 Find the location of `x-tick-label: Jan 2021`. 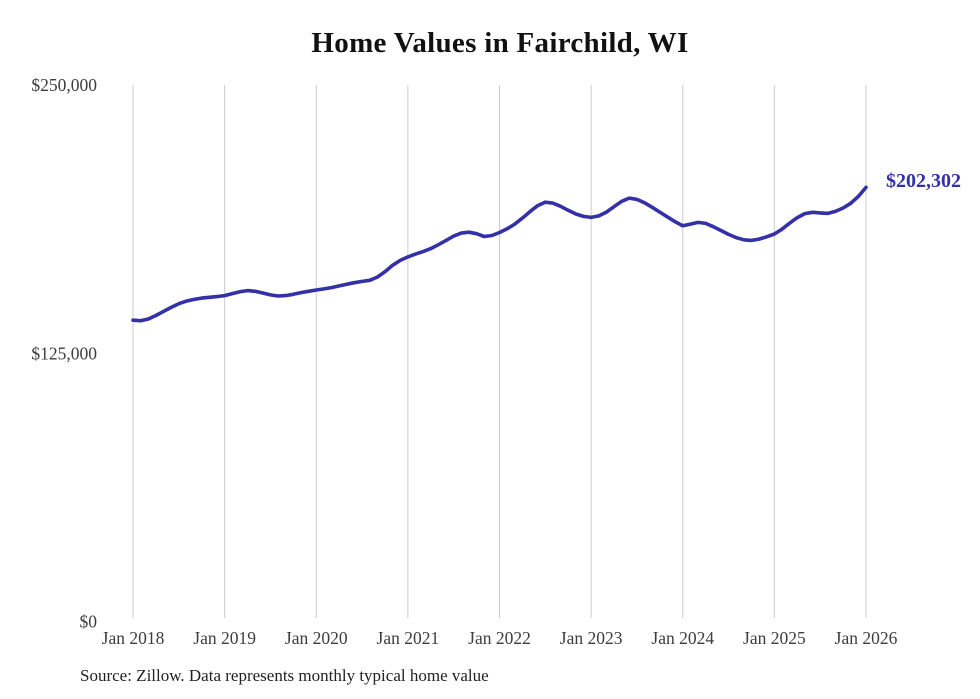

x-tick-label: Jan 2021 is located at coordinates (408, 638).